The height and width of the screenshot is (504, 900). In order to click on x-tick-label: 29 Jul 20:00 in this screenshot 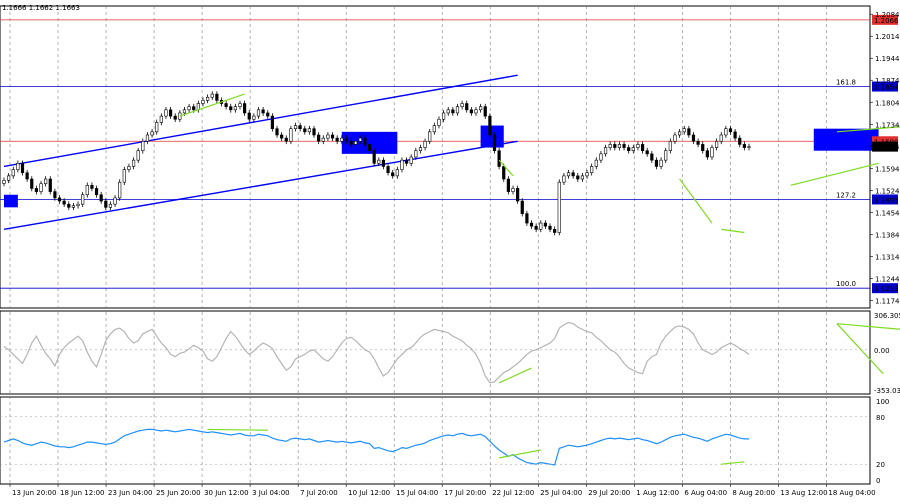, I will do `click(609, 493)`.